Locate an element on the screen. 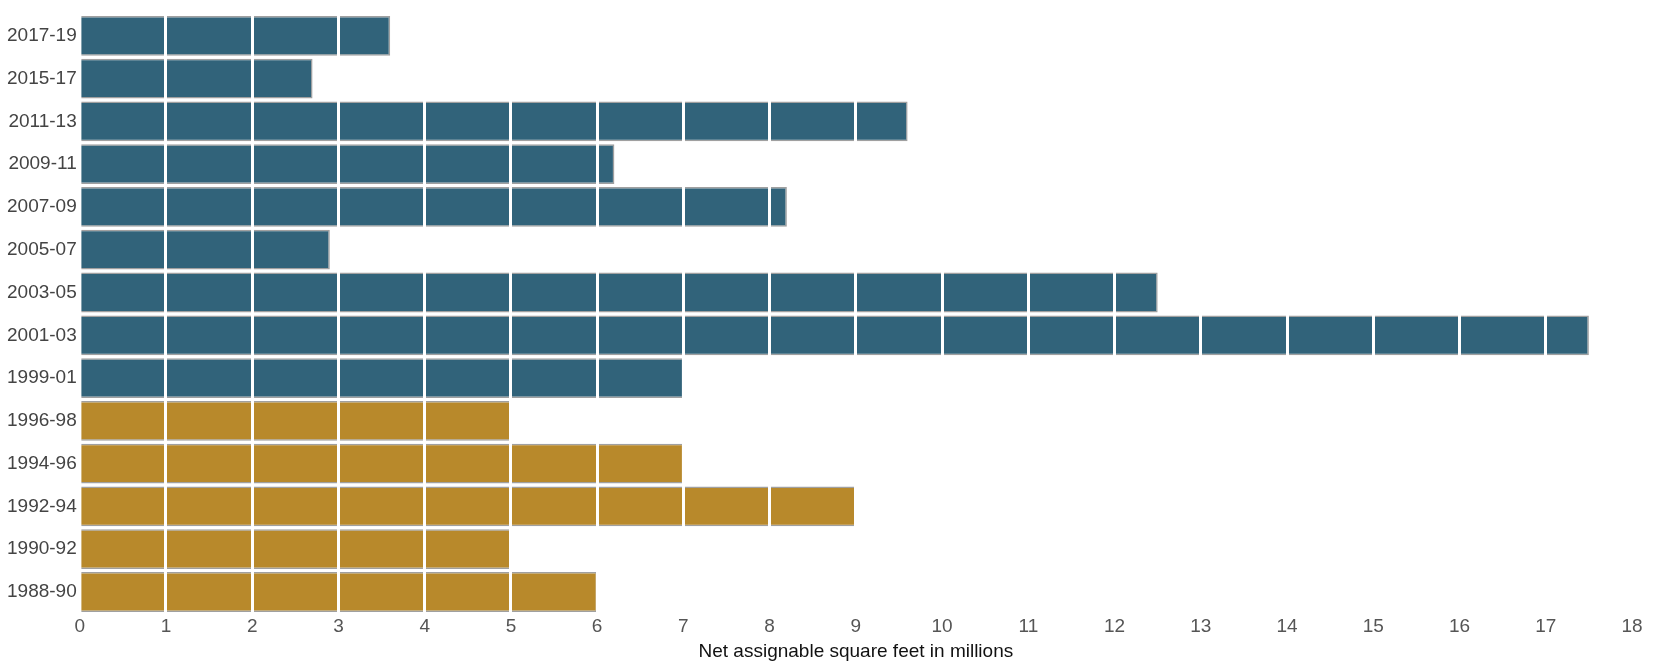 The width and height of the screenshot is (1672, 667). x-tick-label: 5 is located at coordinates (511, 626).